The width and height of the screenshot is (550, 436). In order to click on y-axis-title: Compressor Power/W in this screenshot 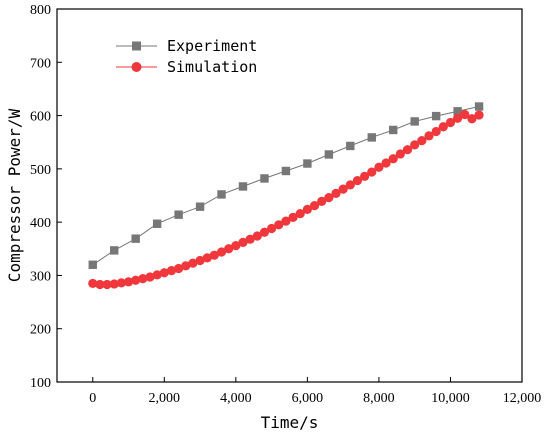, I will do `click(14, 195)`.